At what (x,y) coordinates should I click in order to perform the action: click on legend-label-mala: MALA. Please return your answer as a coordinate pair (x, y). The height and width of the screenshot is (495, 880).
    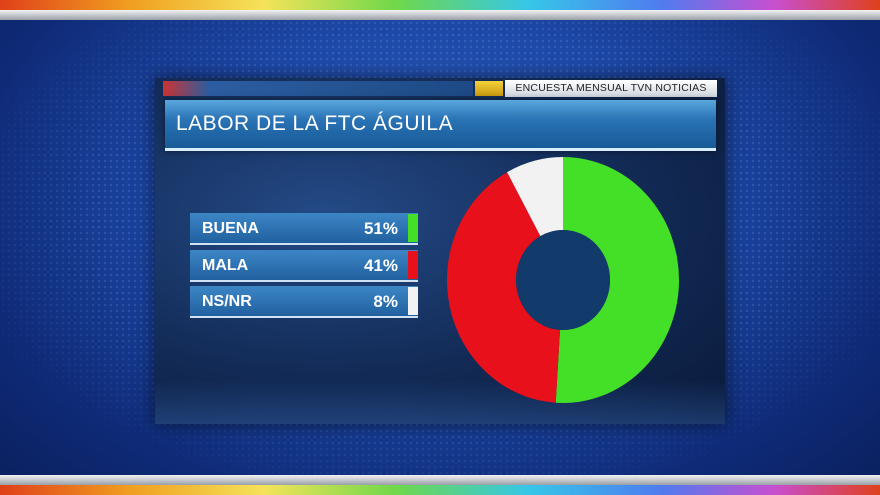
    Looking at the image, I should click on (225, 265).